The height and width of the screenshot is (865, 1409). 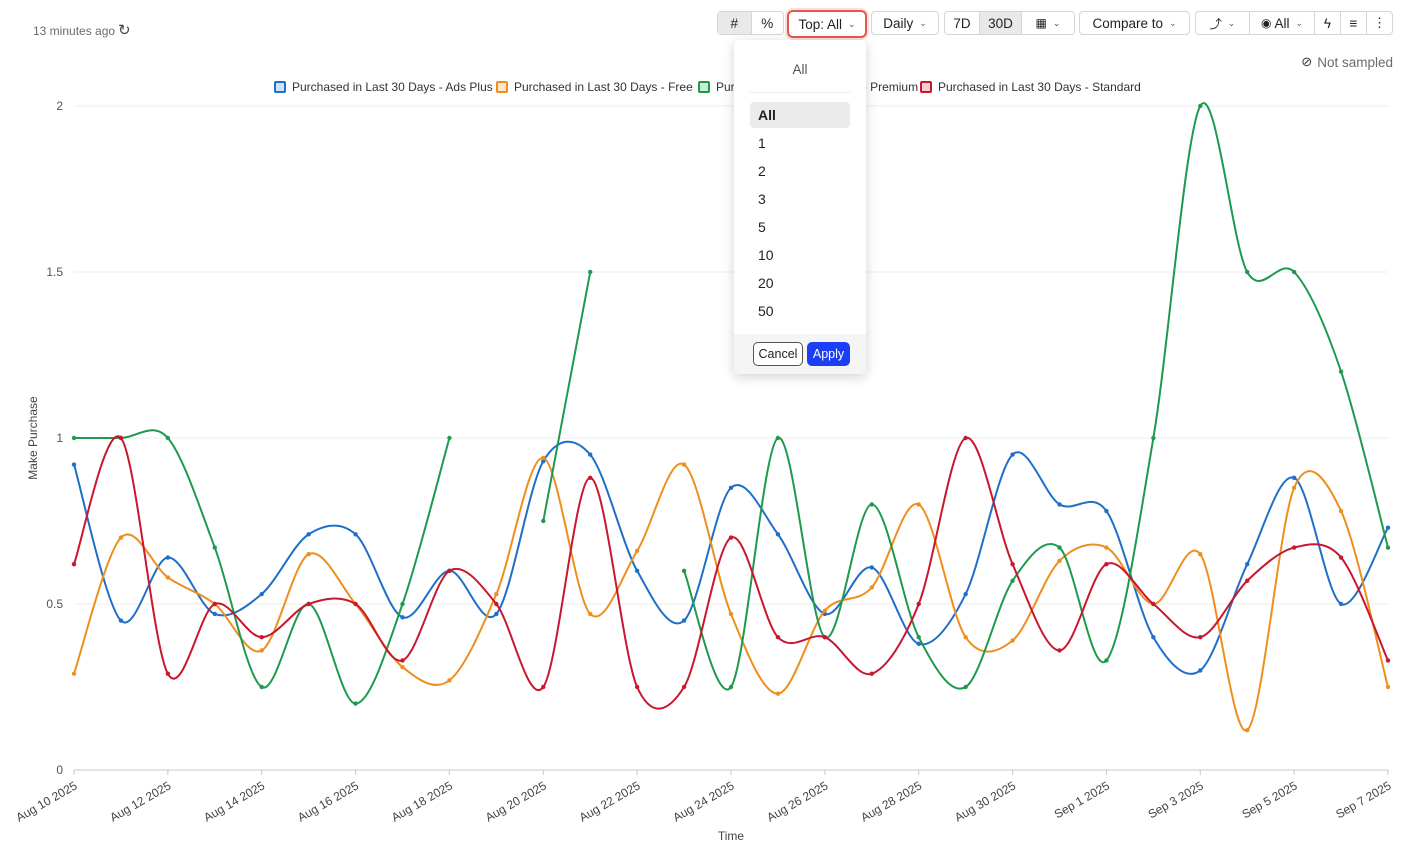 I want to click on granularity-dropdown: Daily ⌄, so click(x=905, y=23).